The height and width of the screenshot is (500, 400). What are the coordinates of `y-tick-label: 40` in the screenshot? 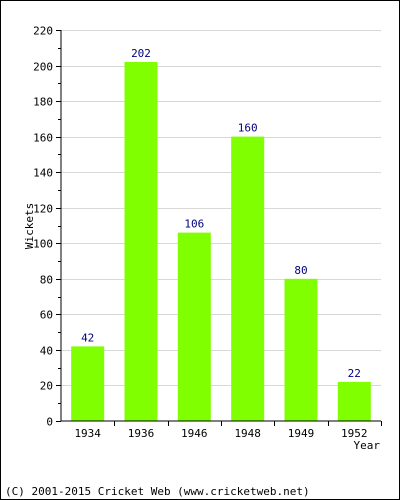 It's located at (46, 351).